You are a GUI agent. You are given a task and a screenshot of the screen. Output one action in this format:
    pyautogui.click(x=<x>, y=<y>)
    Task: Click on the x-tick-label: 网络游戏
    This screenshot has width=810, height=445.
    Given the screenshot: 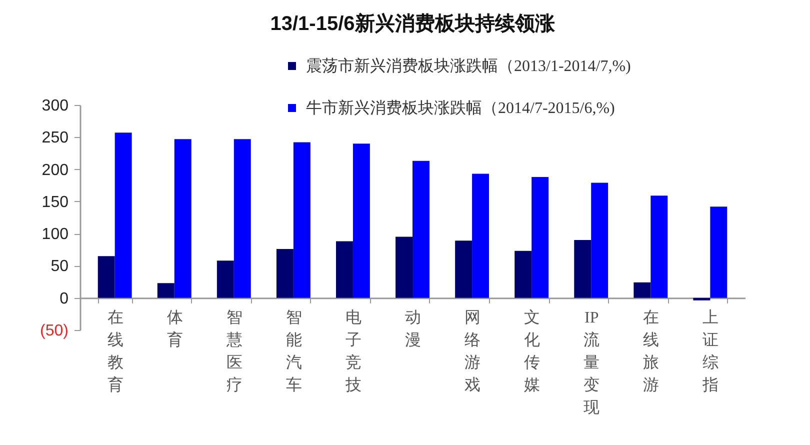 What is the action you would take?
    pyautogui.click(x=472, y=351)
    